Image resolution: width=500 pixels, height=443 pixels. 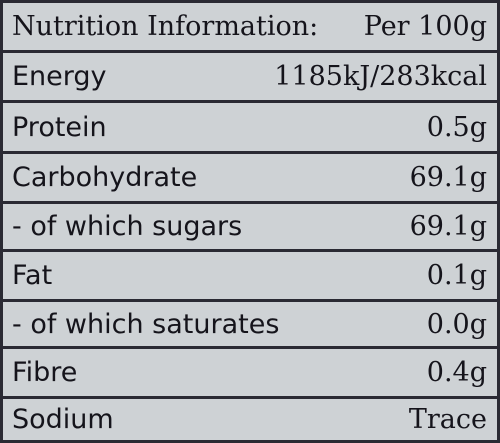 I want to click on row-label: - of which sugars, so click(x=127, y=226).